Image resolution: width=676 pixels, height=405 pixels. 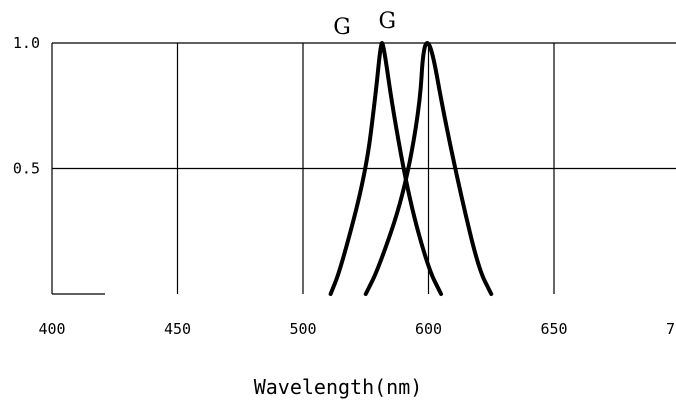 What do you see at coordinates (428, 329) in the screenshot?
I see `x-tick-label: 600` at bounding box center [428, 329].